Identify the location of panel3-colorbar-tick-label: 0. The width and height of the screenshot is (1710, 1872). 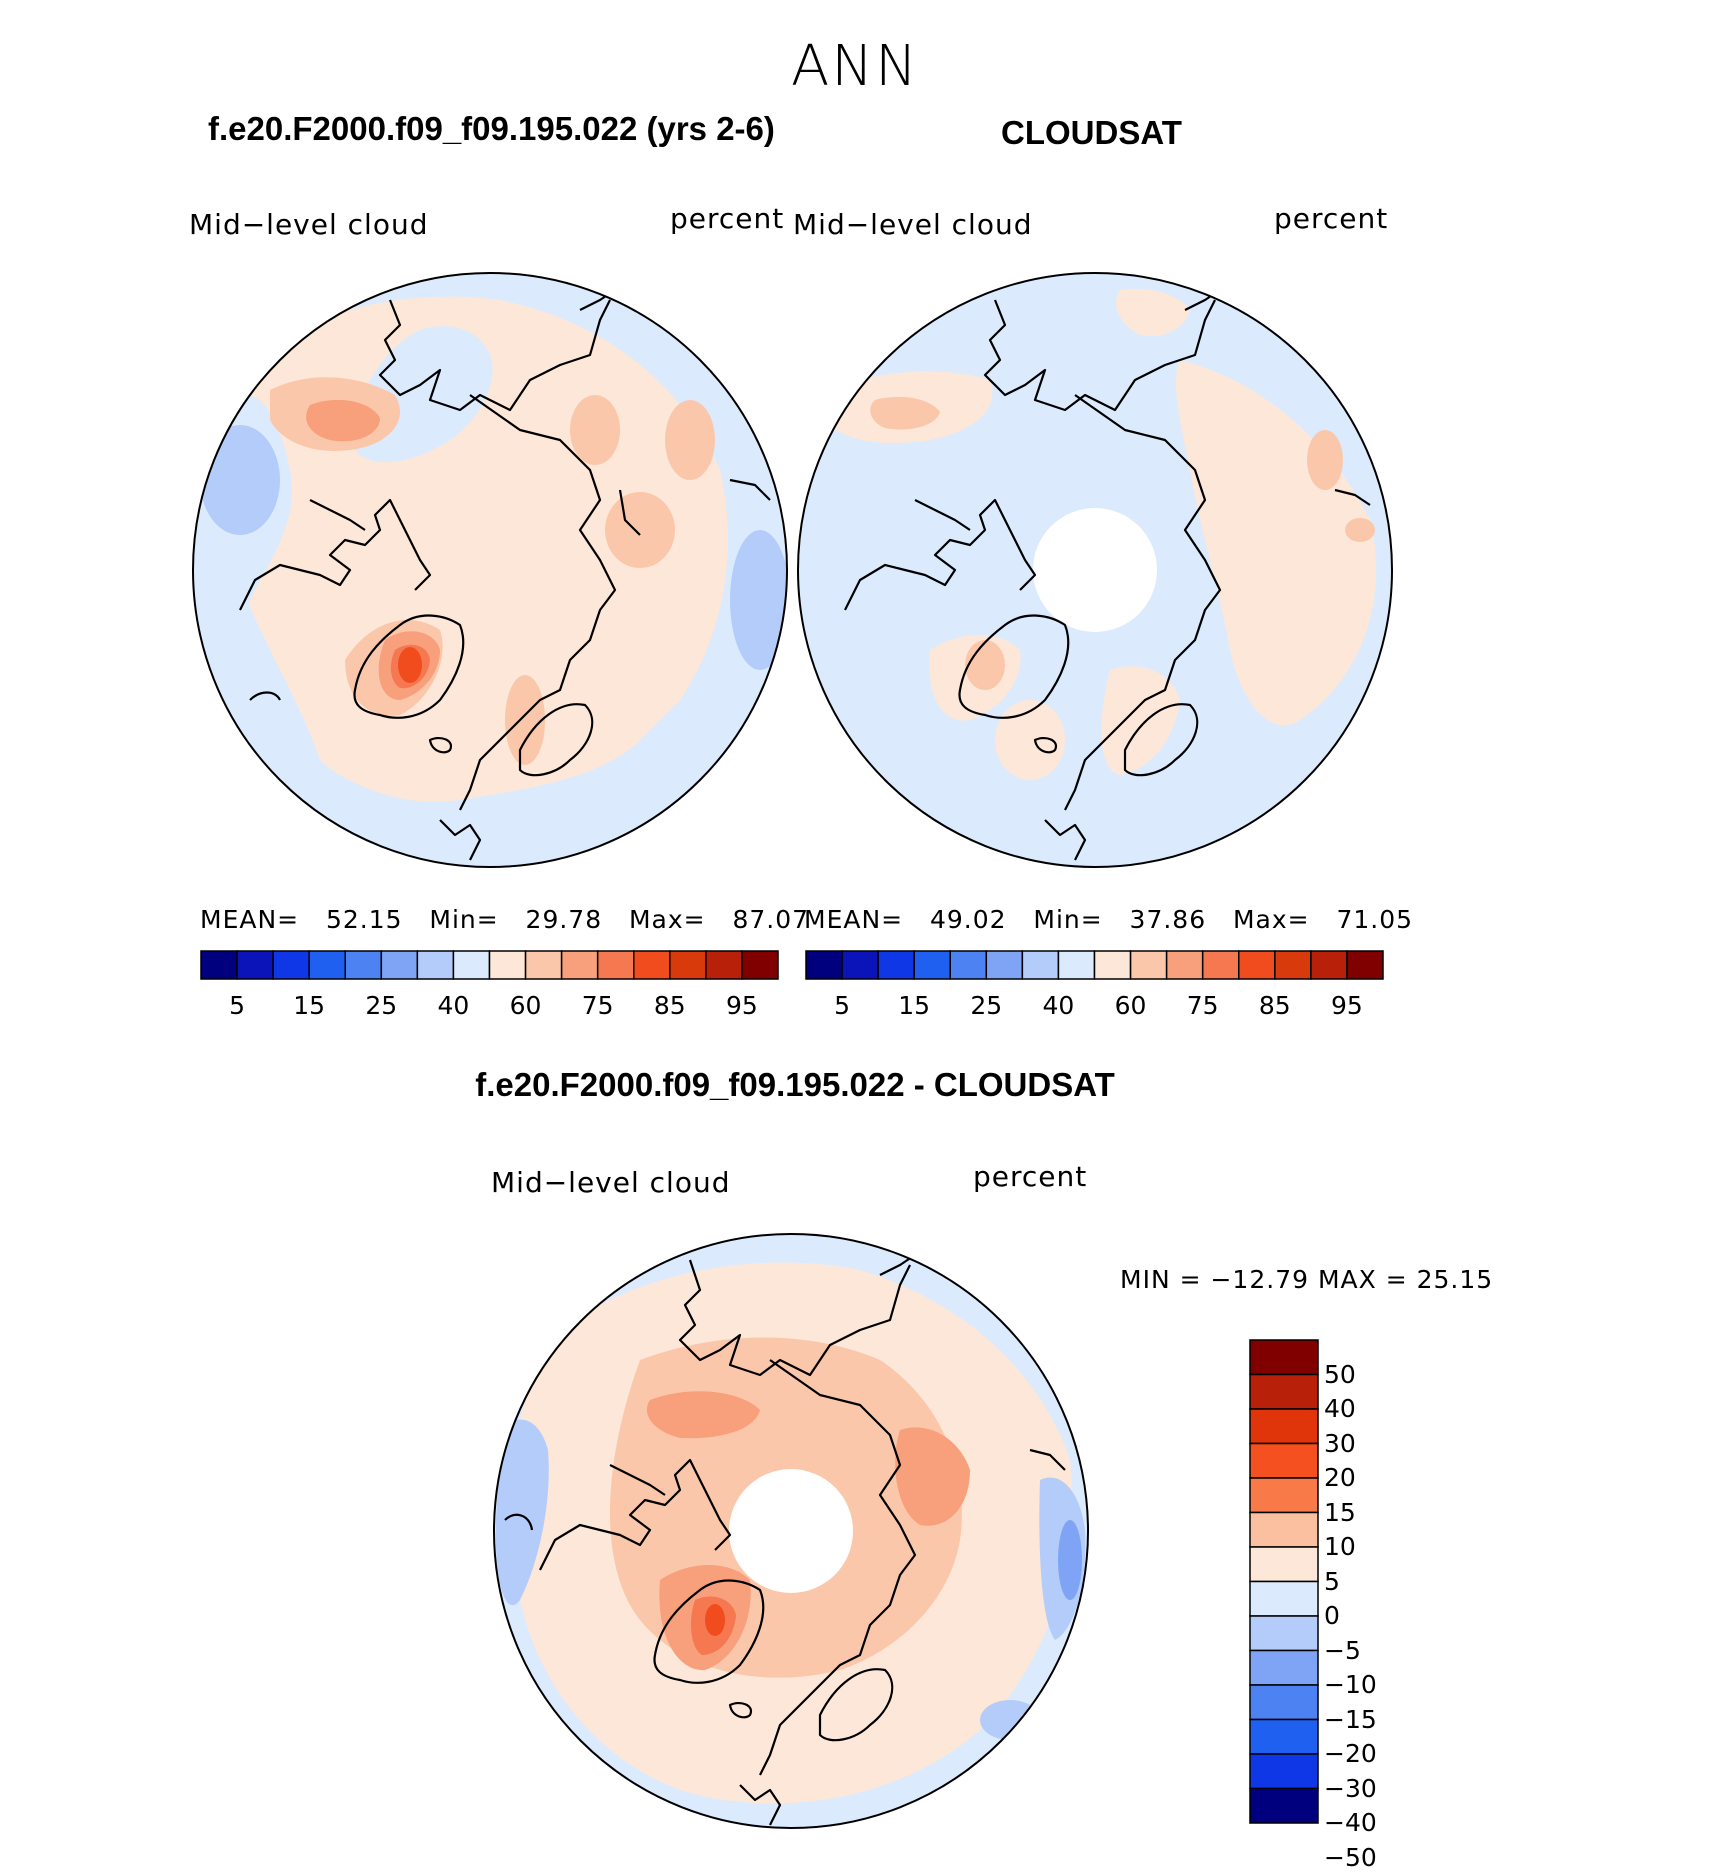
(1332, 1615).